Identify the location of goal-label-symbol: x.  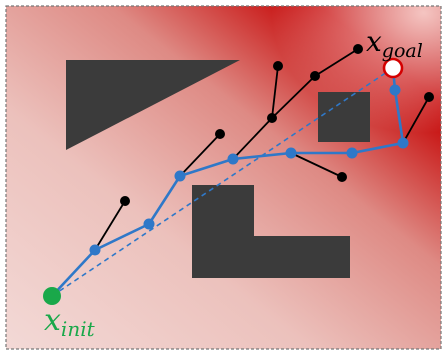
(374, 41).